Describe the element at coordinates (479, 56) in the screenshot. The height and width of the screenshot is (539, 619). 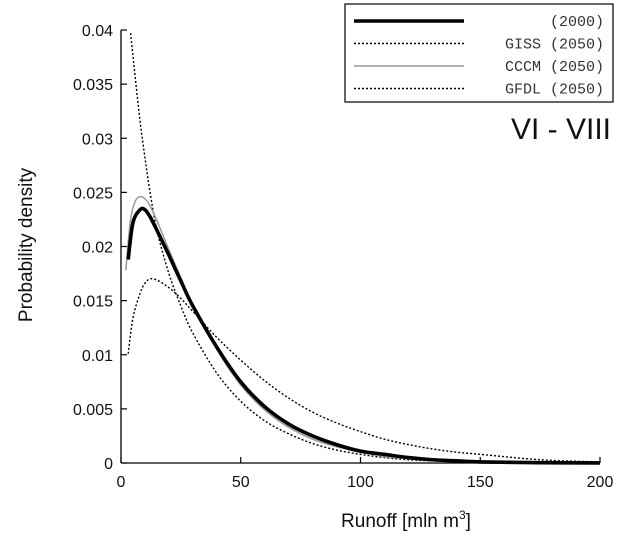
I see `legend-items: (2000) GISS (2050) CCCM (2050) GFDL (2050)` at that location.